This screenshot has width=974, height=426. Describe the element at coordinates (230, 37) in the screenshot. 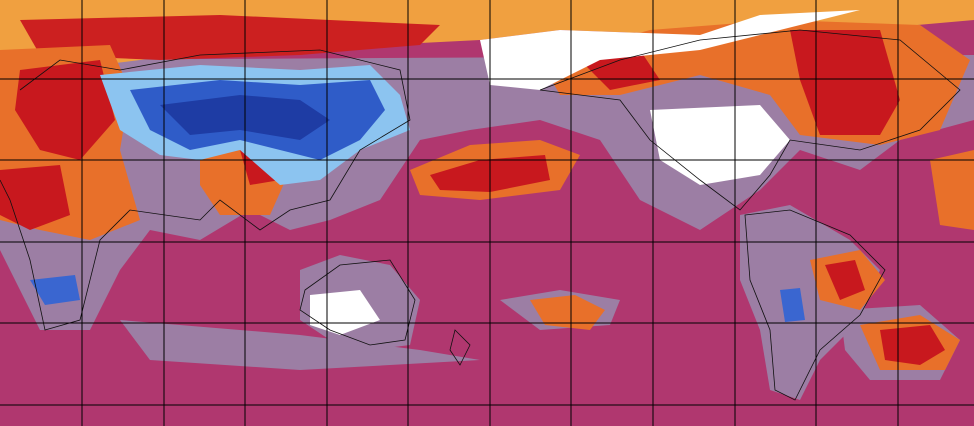

I see `arctic-red` at that location.